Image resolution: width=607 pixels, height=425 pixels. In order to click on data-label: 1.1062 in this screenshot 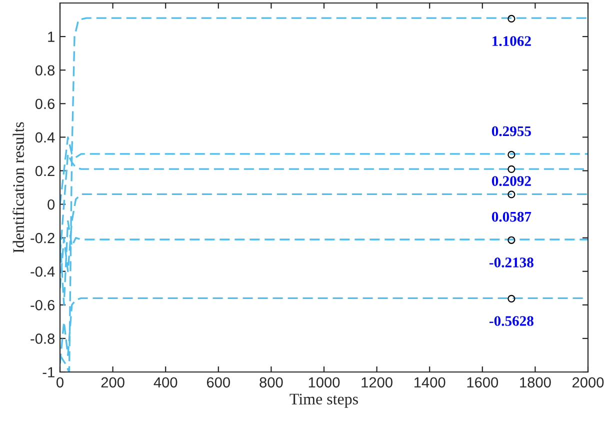, I will do `click(511, 41)`.